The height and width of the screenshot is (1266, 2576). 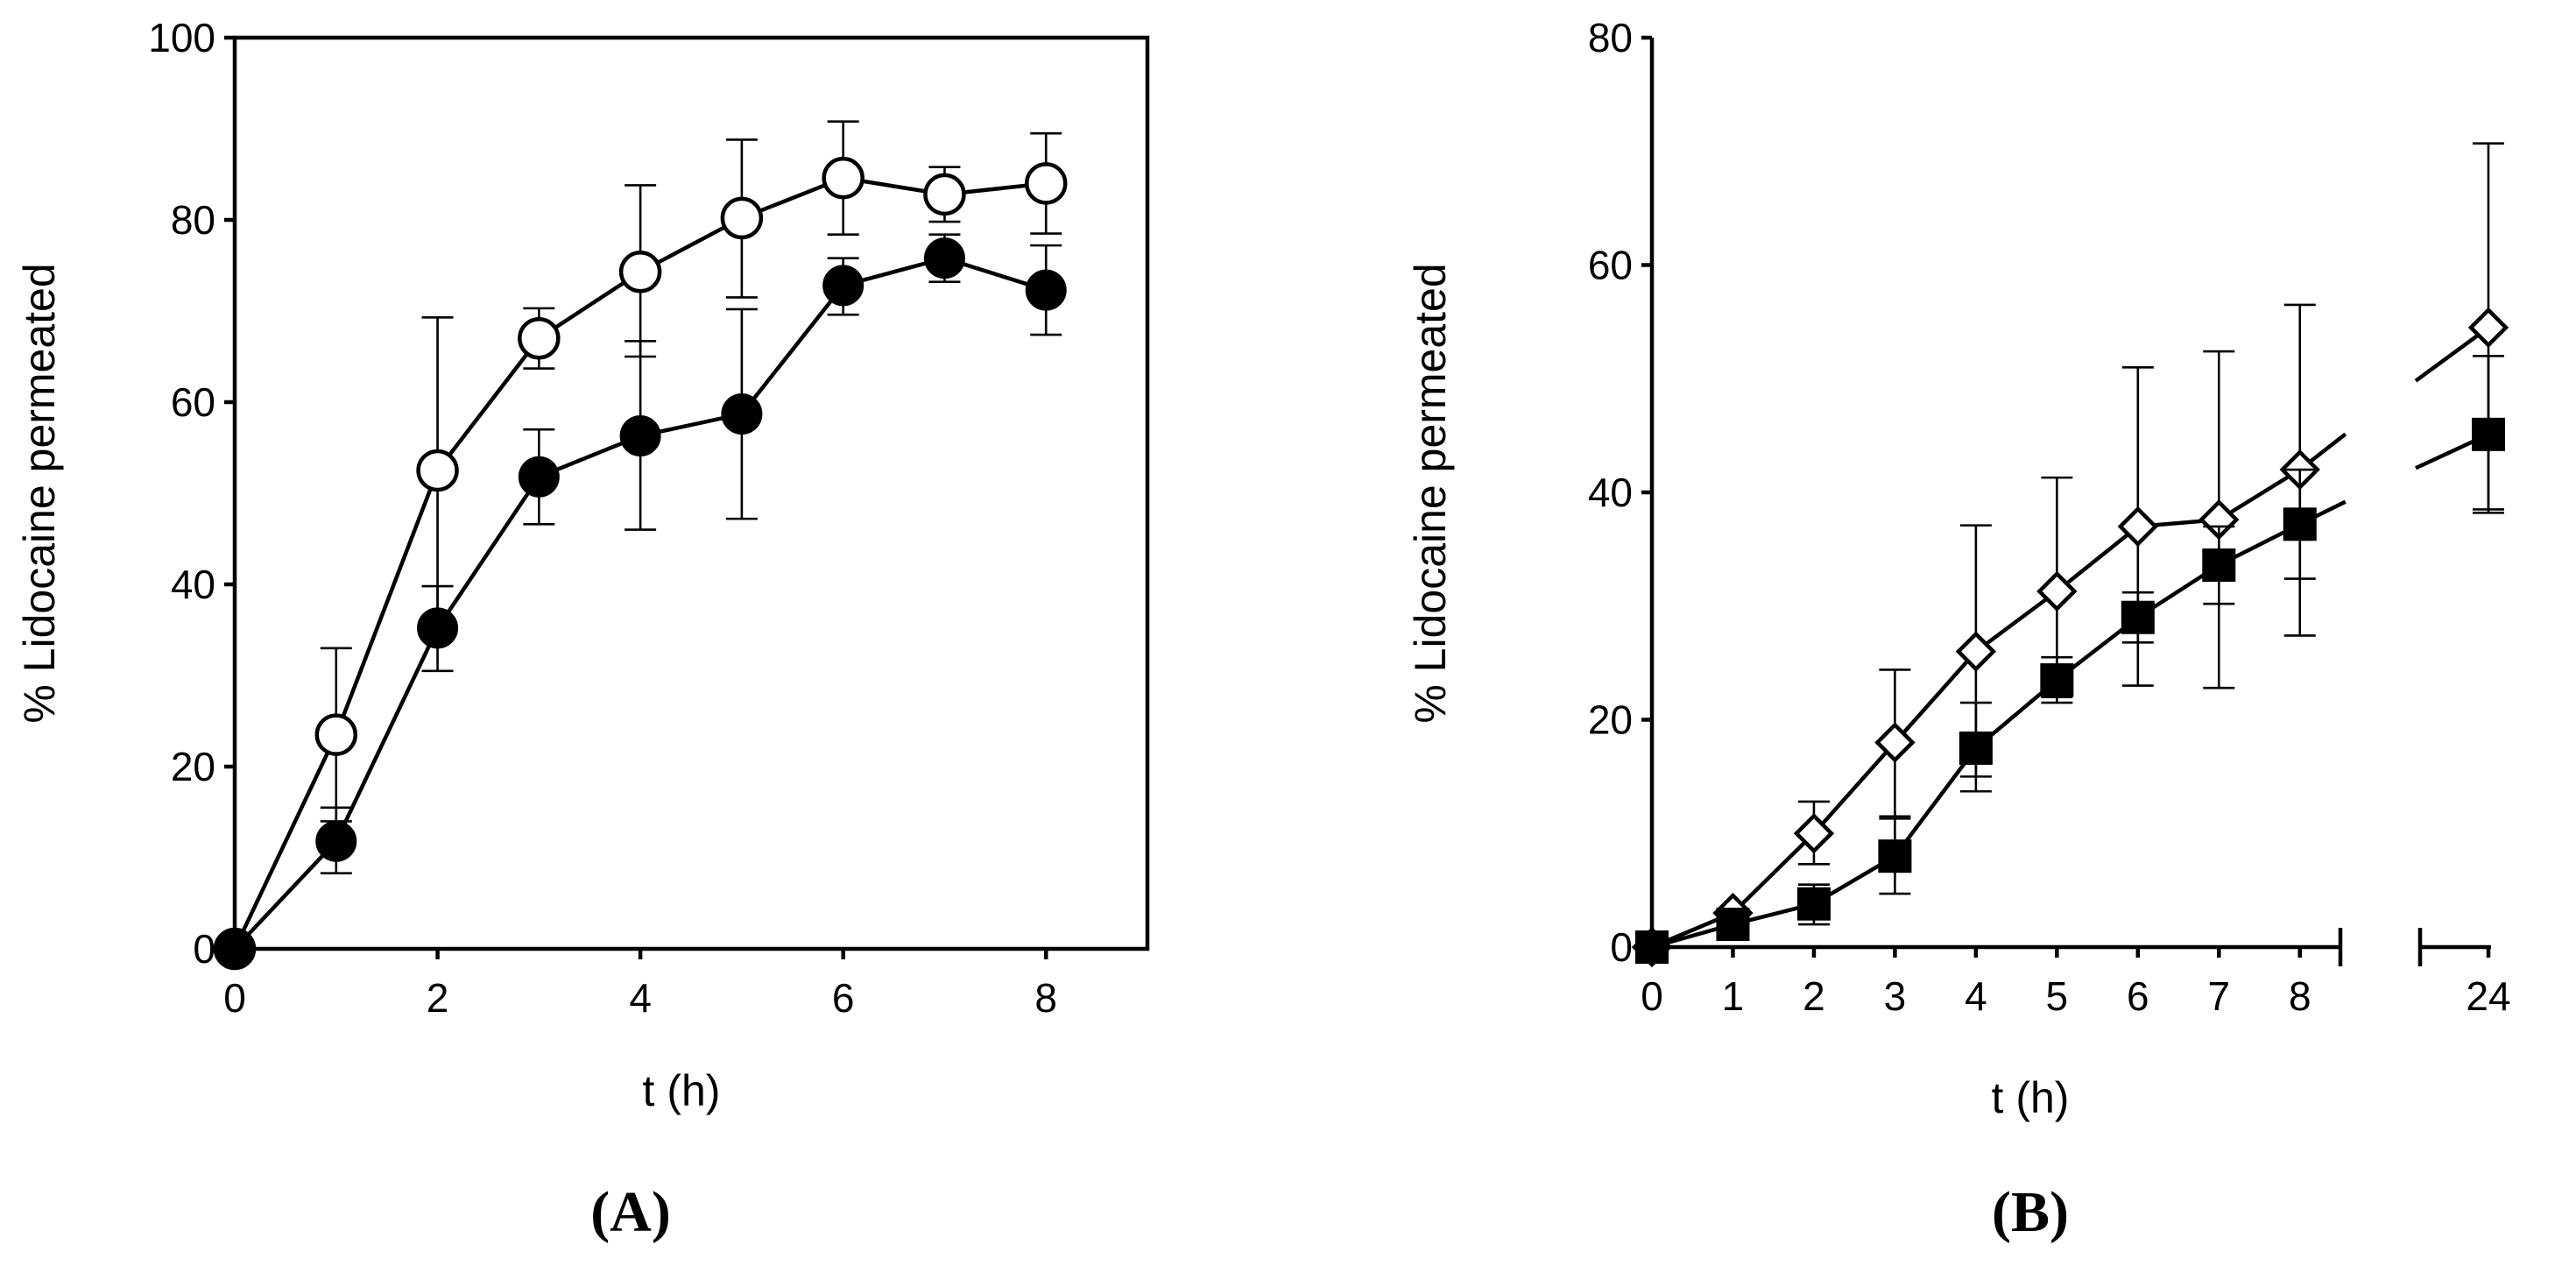 I want to click on y-tick-label: 100, so click(x=181, y=37).